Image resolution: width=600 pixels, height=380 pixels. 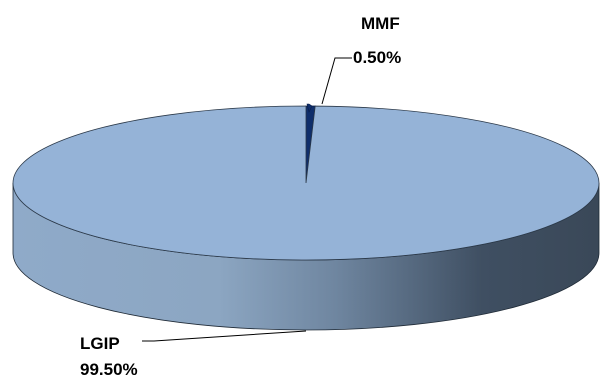 What do you see at coordinates (309, 108) in the screenshot?
I see `pie-slice-mmf-top` at bounding box center [309, 108].